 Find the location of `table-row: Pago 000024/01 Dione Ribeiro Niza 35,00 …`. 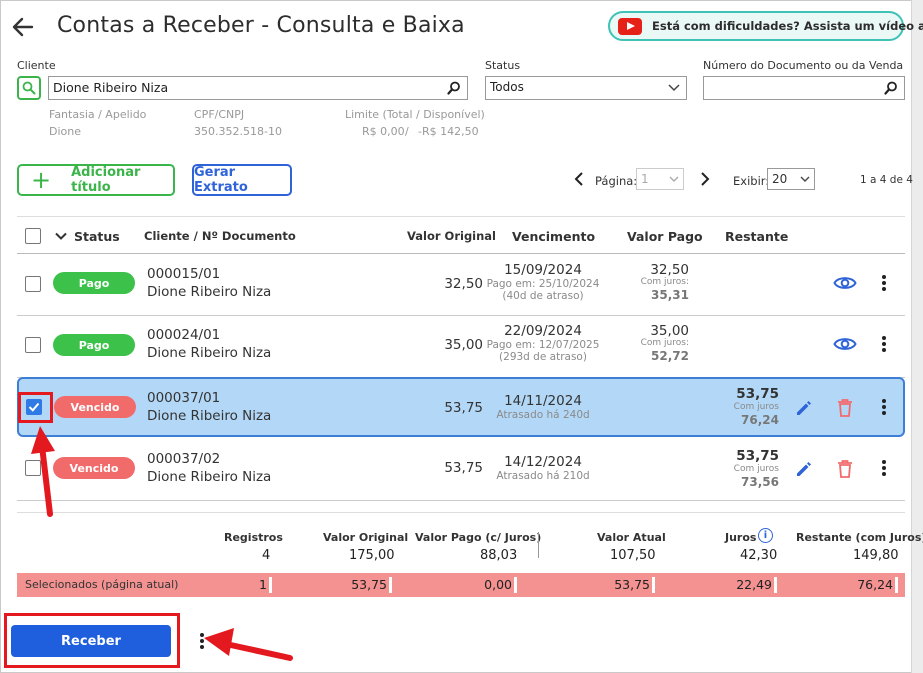

table-row: Pago 000024/01 Dione Ribeiro Niza 35,00 … is located at coordinates (461, 347).